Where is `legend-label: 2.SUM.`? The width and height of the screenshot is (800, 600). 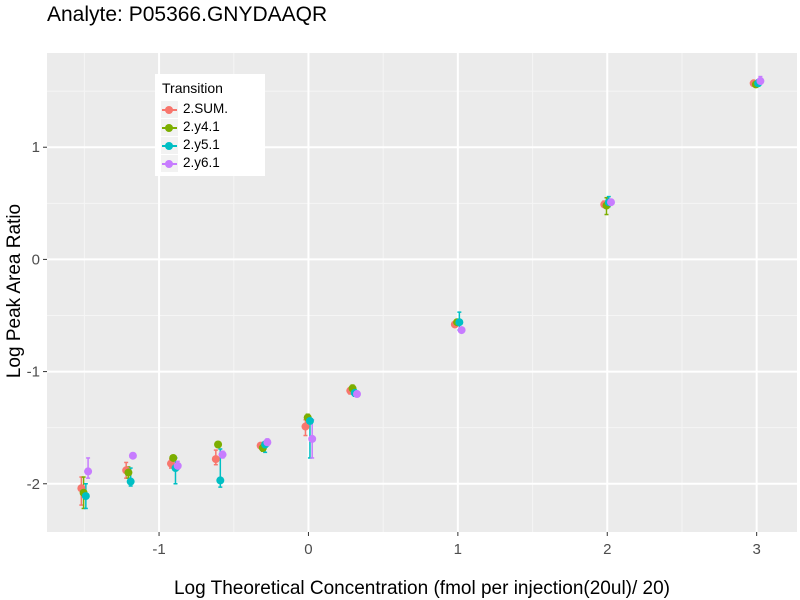 legend-label: 2.SUM. is located at coordinates (205, 108).